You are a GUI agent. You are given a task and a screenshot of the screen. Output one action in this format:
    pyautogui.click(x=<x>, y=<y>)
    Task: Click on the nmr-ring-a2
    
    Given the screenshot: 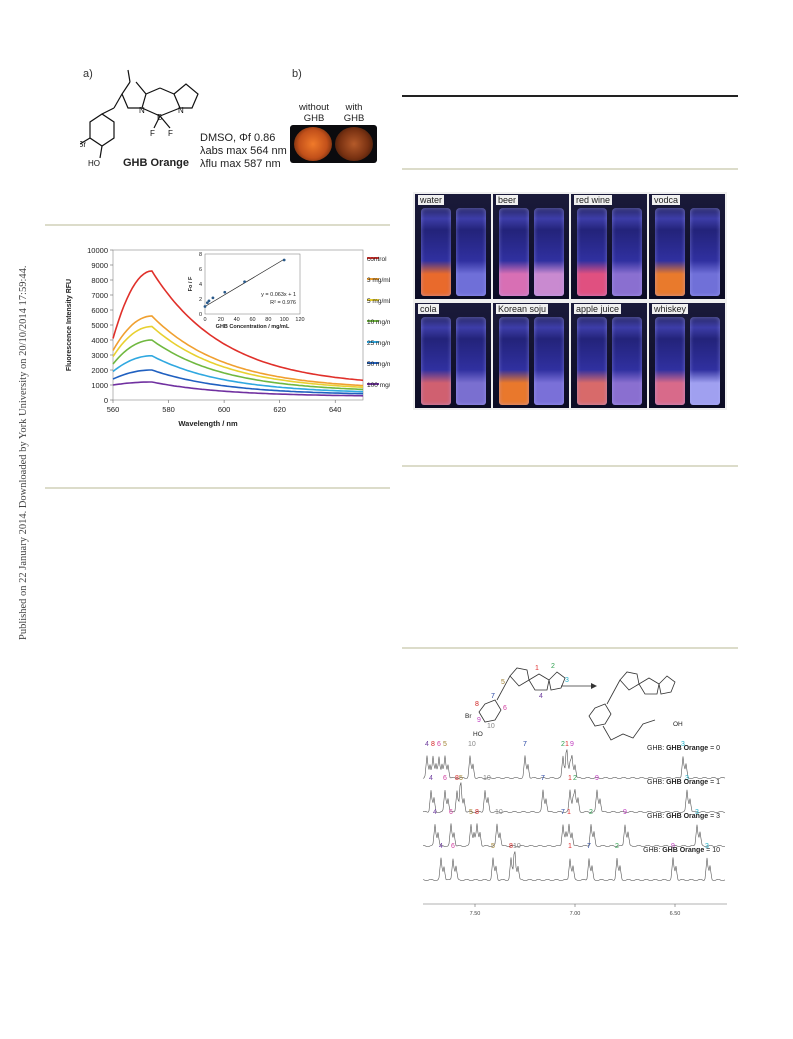 What is the action you would take?
    pyautogui.click(x=629, y=681)
    